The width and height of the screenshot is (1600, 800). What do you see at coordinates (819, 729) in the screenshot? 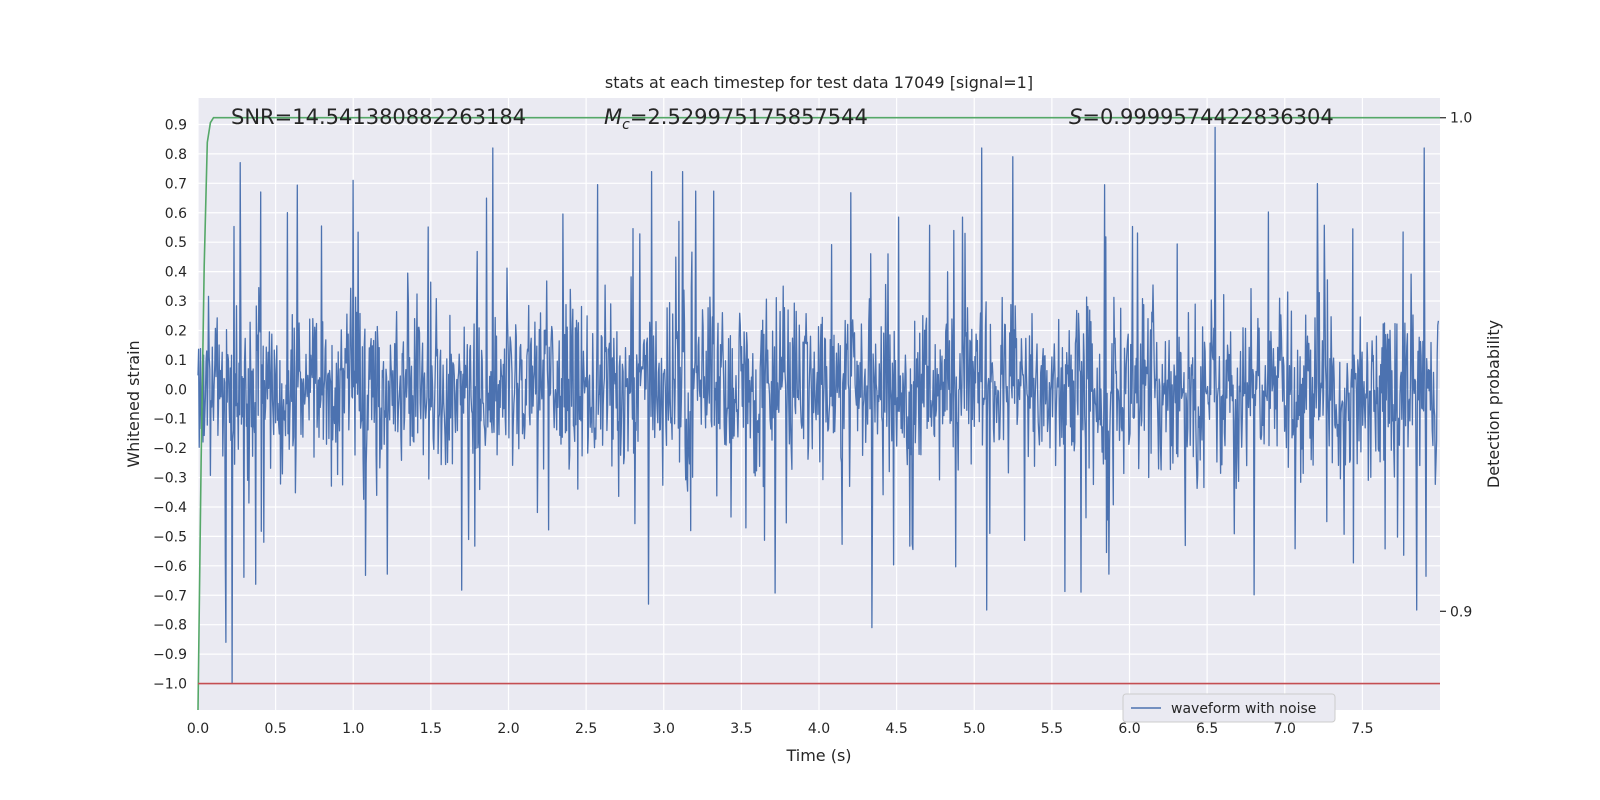
I see `x-tick-label: 4.0` at bounding box center [819, 729].